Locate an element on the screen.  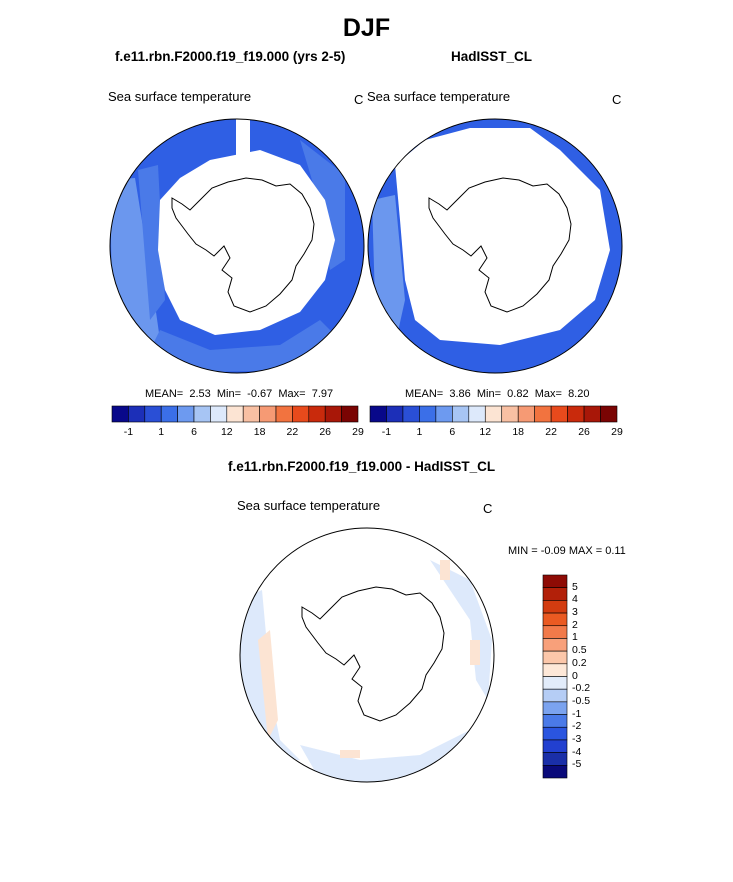
diff-colorbar-tick-label: -0.2 is located at coordinates (581, 688).